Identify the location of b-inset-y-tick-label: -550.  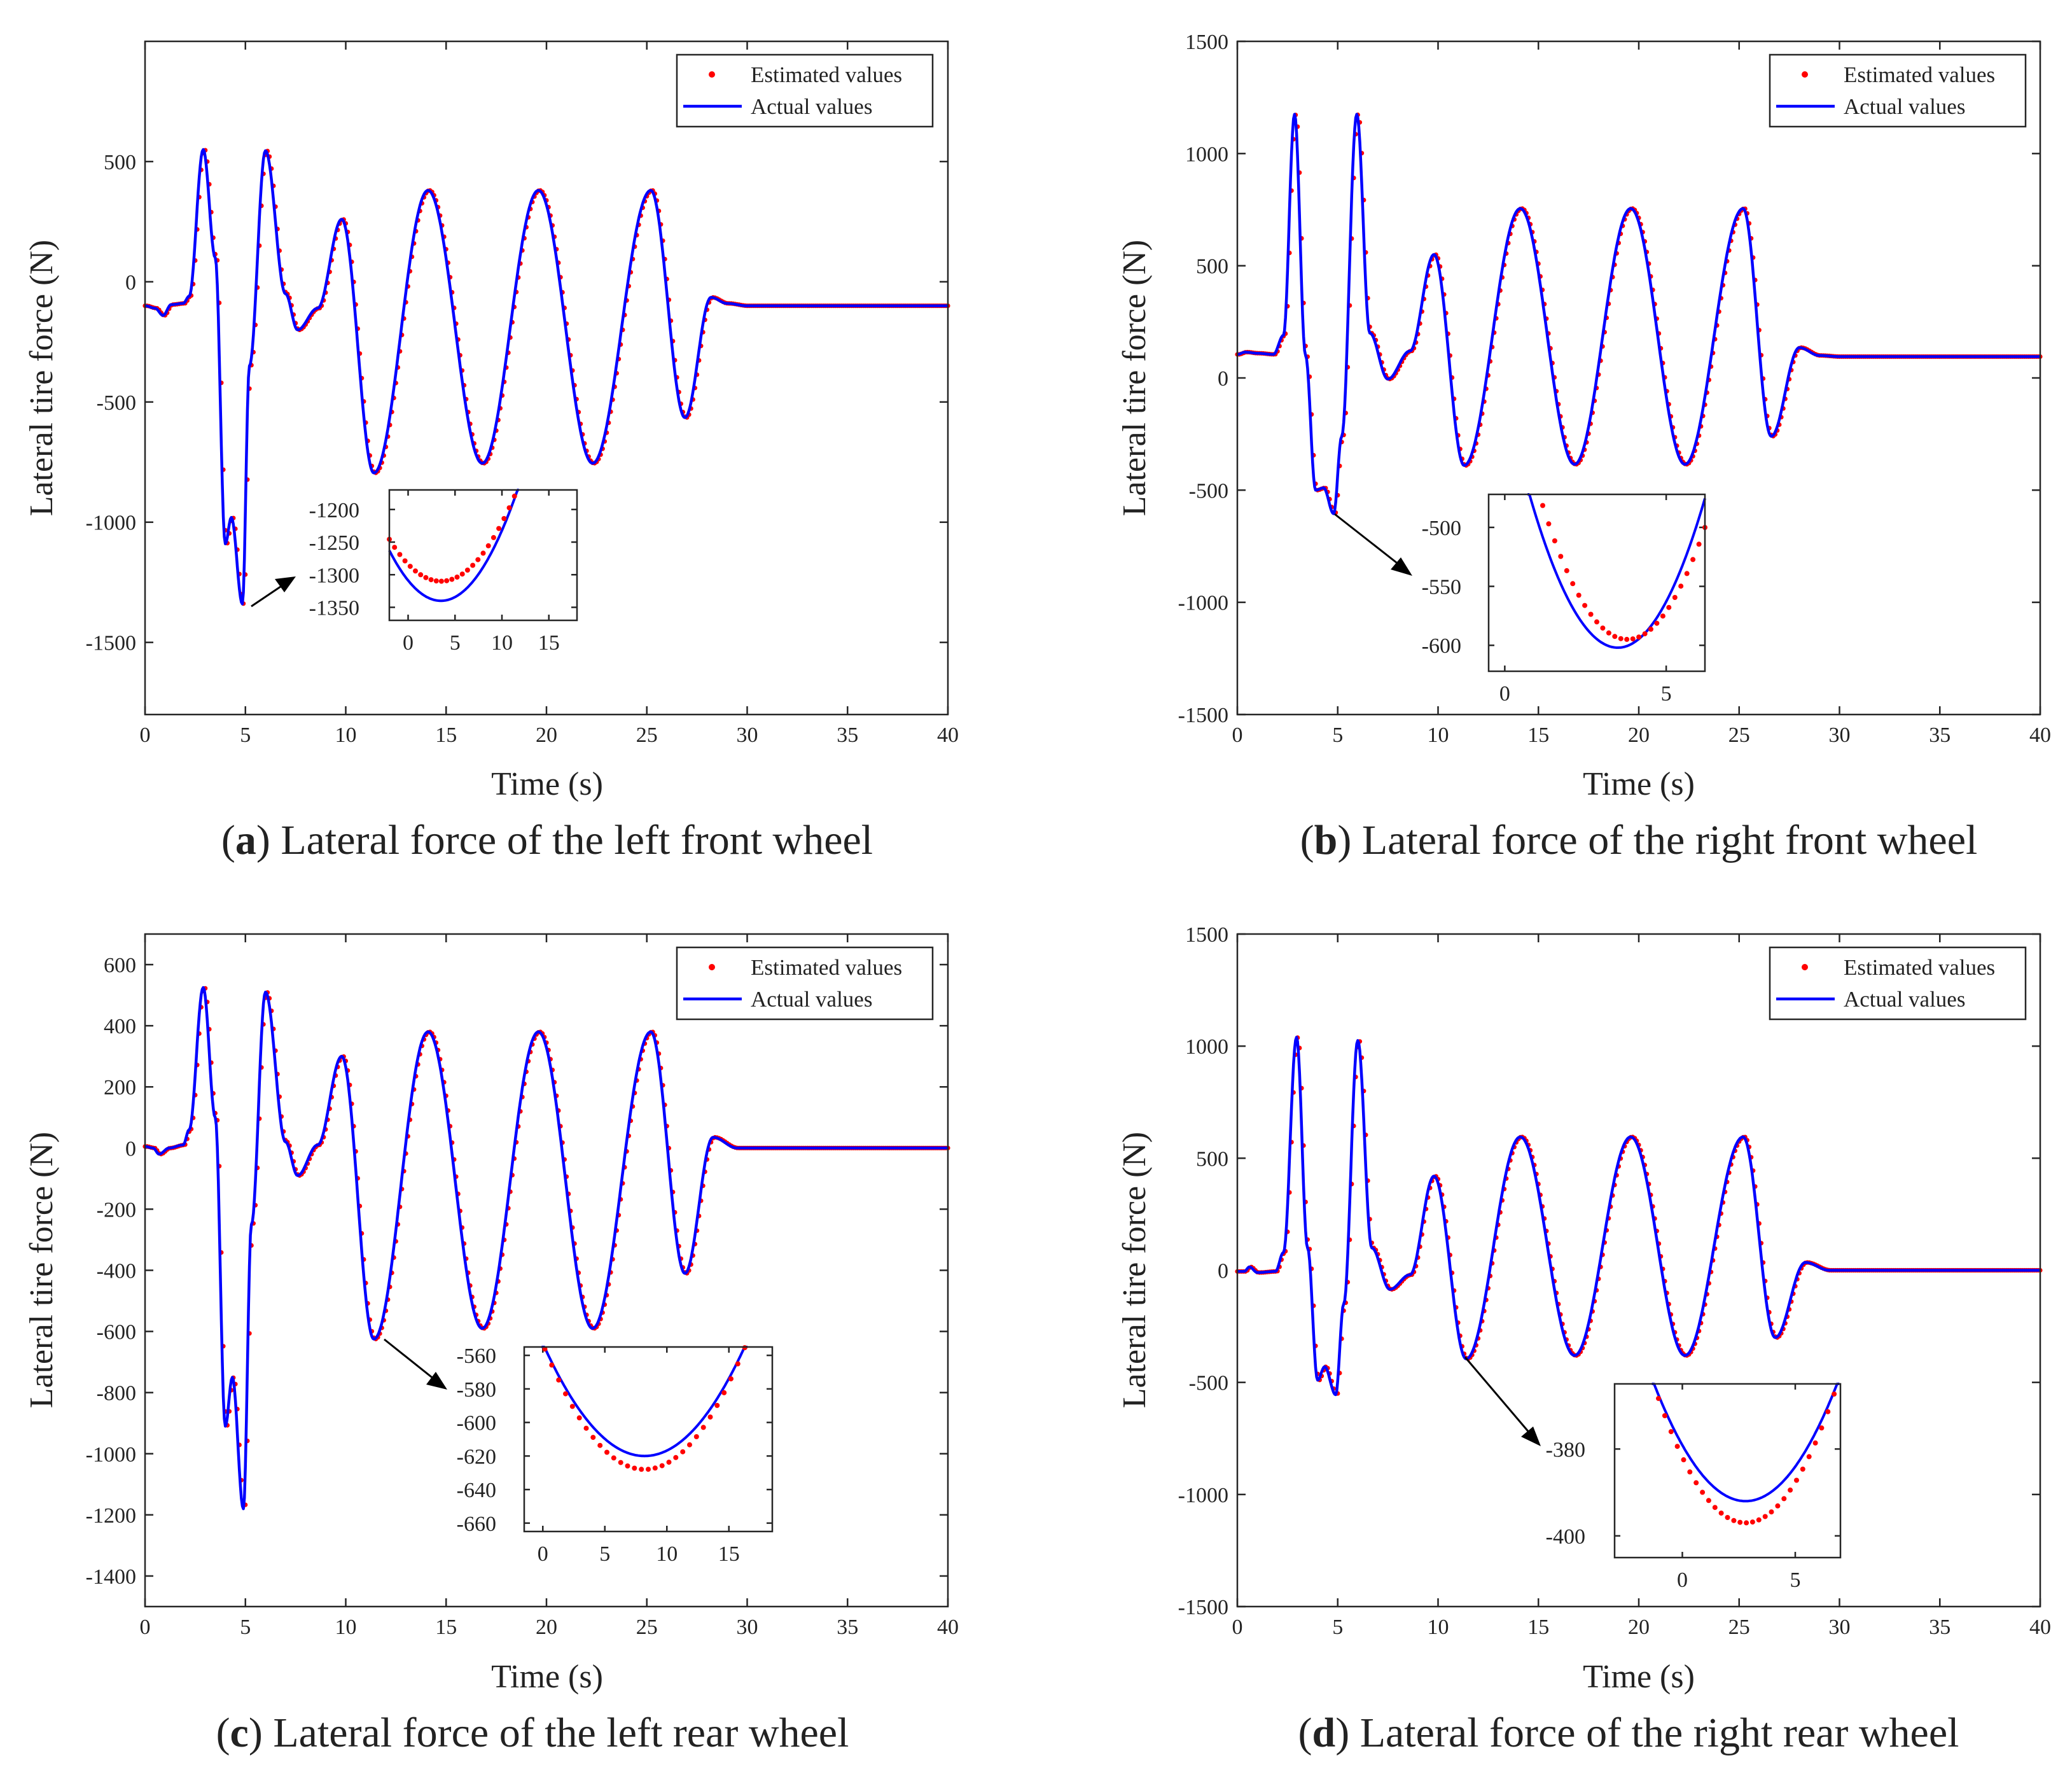
(1441, 587).